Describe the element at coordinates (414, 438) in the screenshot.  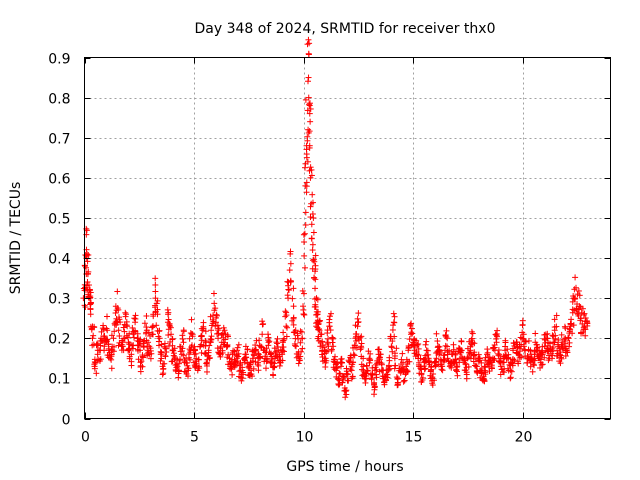
I see `x-tick-label: 15` at that location.